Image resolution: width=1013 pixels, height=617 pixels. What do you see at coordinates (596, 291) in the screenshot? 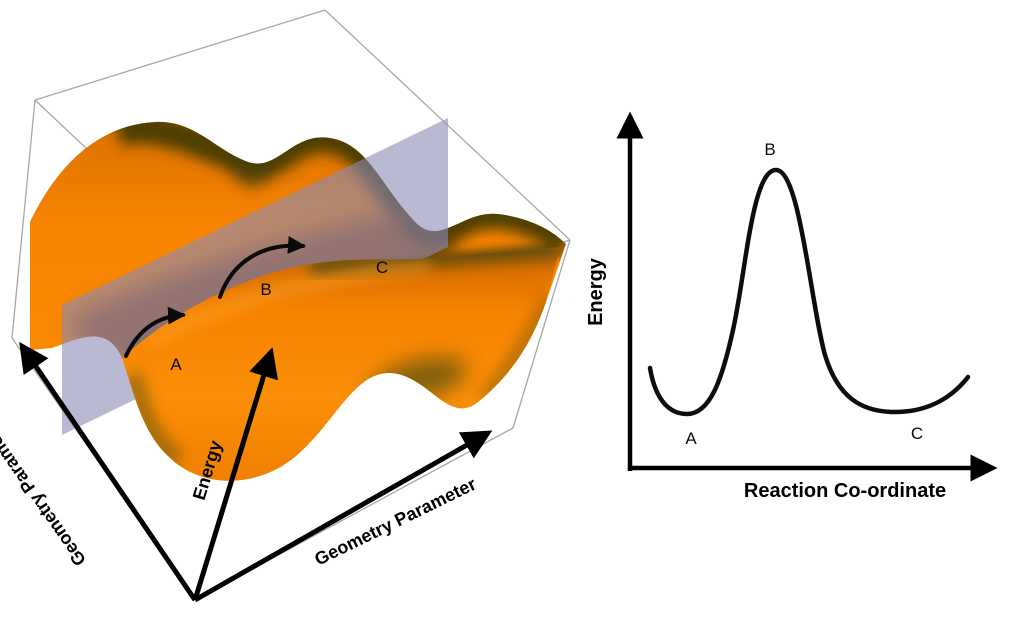
I see `profile-y-axis-label: Energy` at bounding box center [596, 291].